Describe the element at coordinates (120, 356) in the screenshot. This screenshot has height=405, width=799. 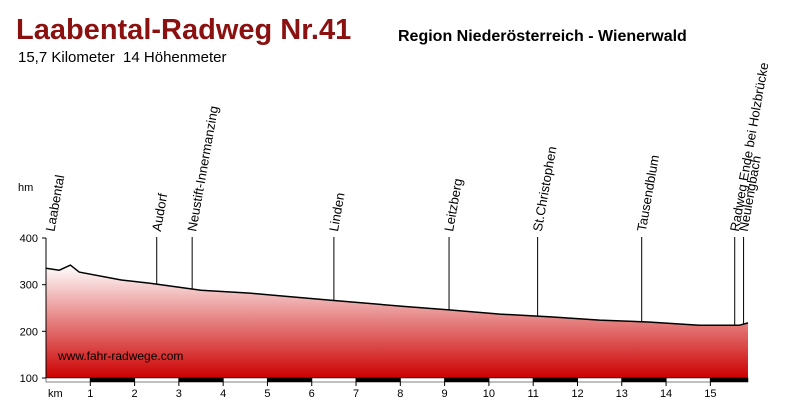
I see `source: www.fahr-radwege.com` at that location.